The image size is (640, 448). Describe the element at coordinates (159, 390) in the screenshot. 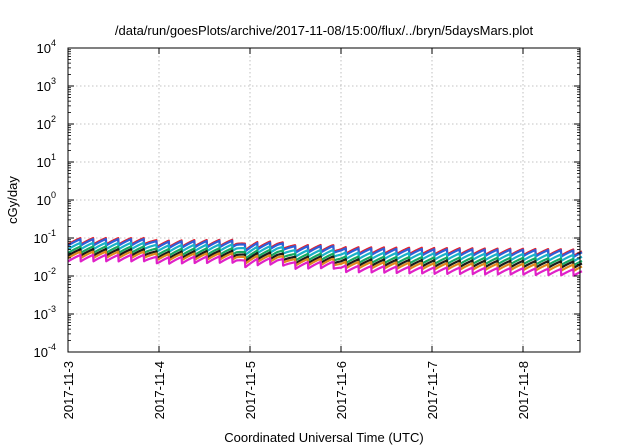

I see `x-tick-label: 2017-11-4` at that location.